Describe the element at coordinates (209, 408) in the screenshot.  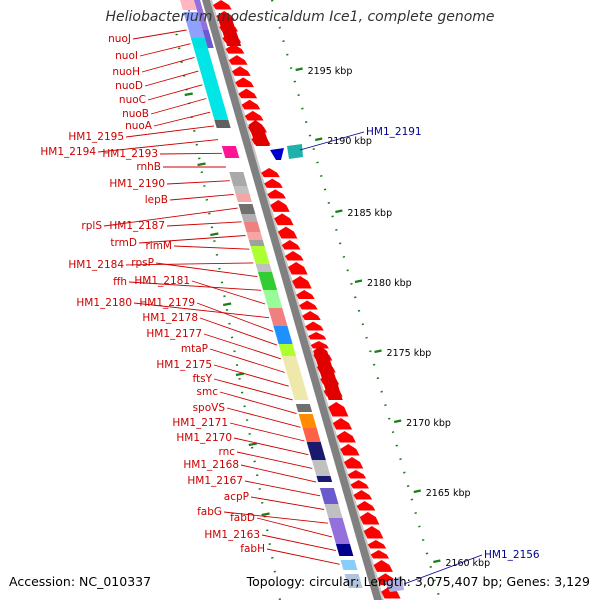
I see `gene-label: spoVS` at that location.